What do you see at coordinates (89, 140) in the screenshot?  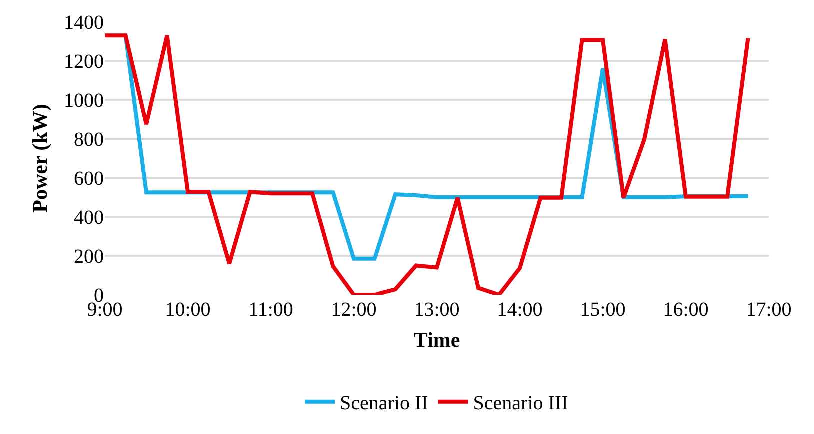 I see `y-tick-label: 800` at bounding box center [89, 140].